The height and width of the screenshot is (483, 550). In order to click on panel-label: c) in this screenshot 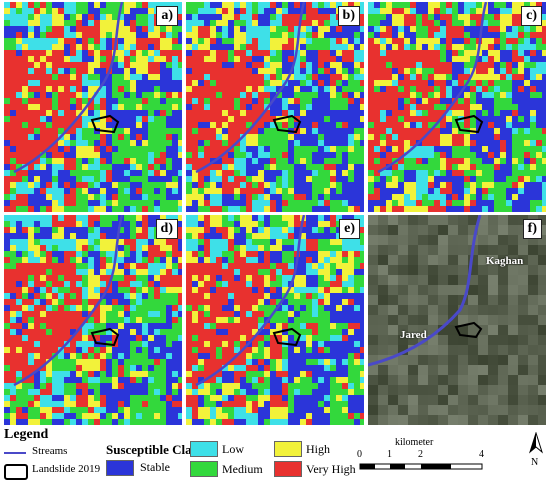, I will do `click(531, 16)`.